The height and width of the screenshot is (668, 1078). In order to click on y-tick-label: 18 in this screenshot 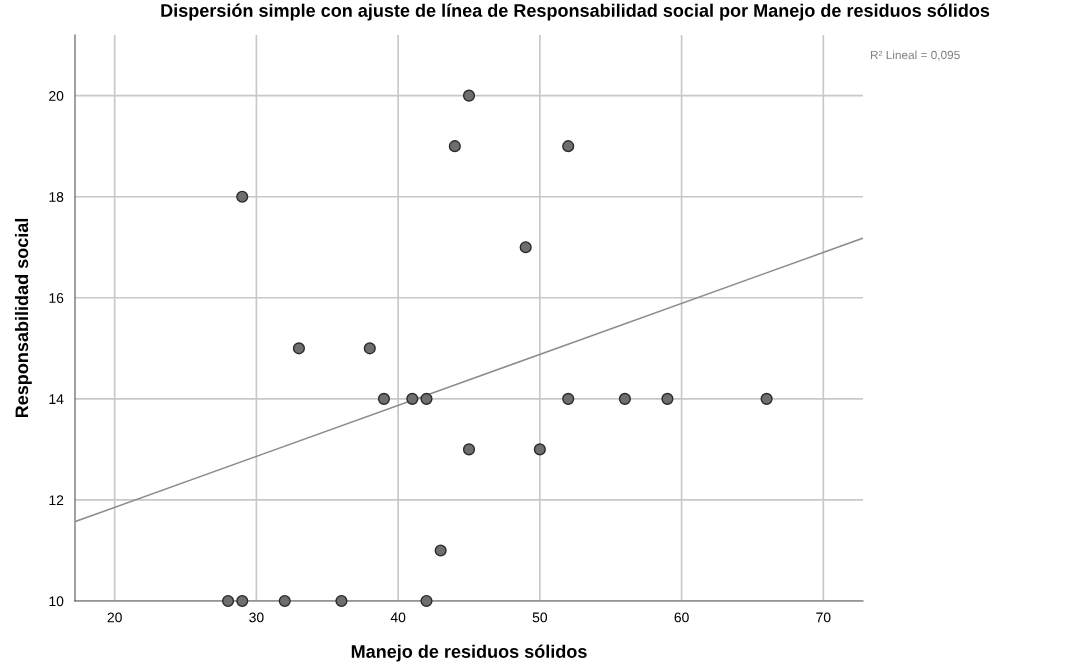, I will do `click(56, 197)`.